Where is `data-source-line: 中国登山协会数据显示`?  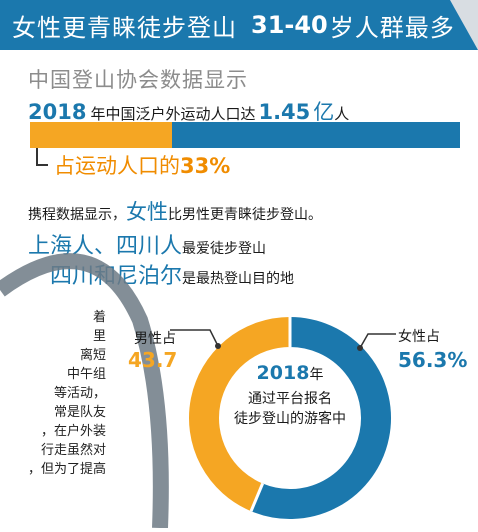 data-source-line: 中国登山协会数据显示 is located at coordinates (138, 80).